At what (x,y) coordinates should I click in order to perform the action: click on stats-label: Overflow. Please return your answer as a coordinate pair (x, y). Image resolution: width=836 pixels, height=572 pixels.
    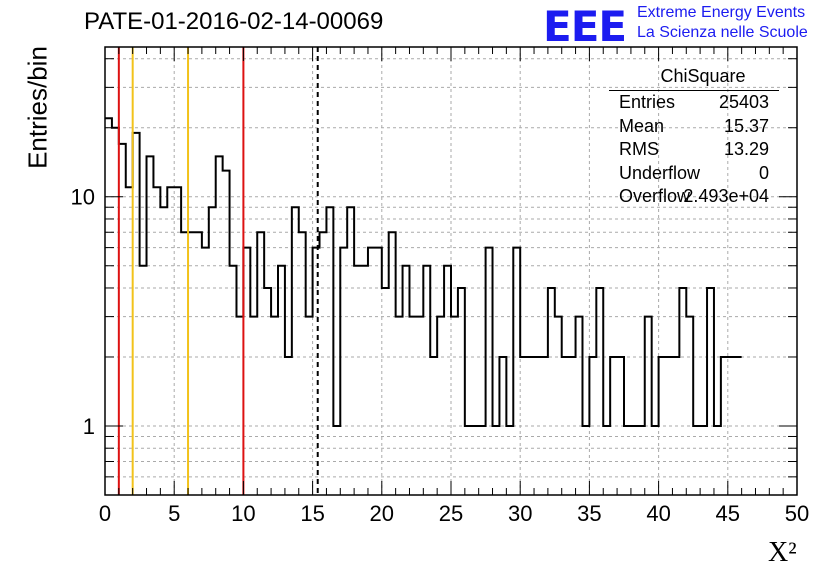
    Looking at the image, I should click on (655, 196).